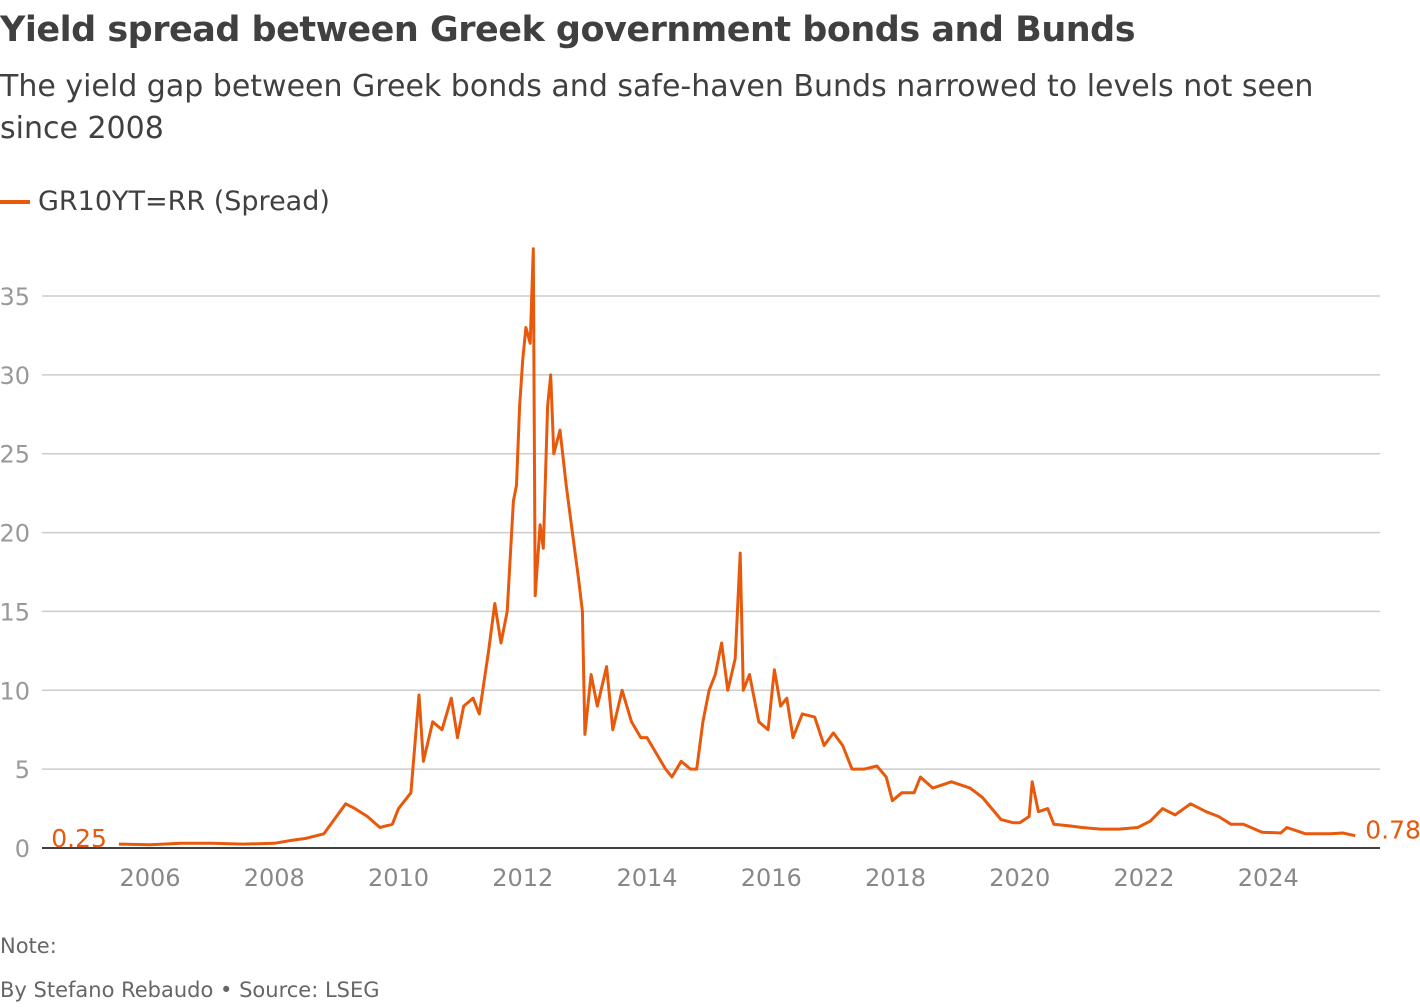 This screenshot has height=1008, width=1420. Describe the element at coordinates (15, 297) in the screenshot. I see `y-tick-label: 35` at that location.